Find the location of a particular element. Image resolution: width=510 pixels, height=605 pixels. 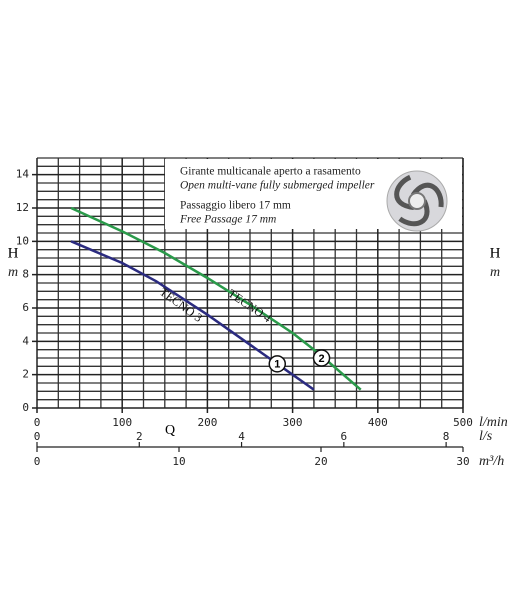

y-tick-label: 12 is located at coordinates (22, 207).